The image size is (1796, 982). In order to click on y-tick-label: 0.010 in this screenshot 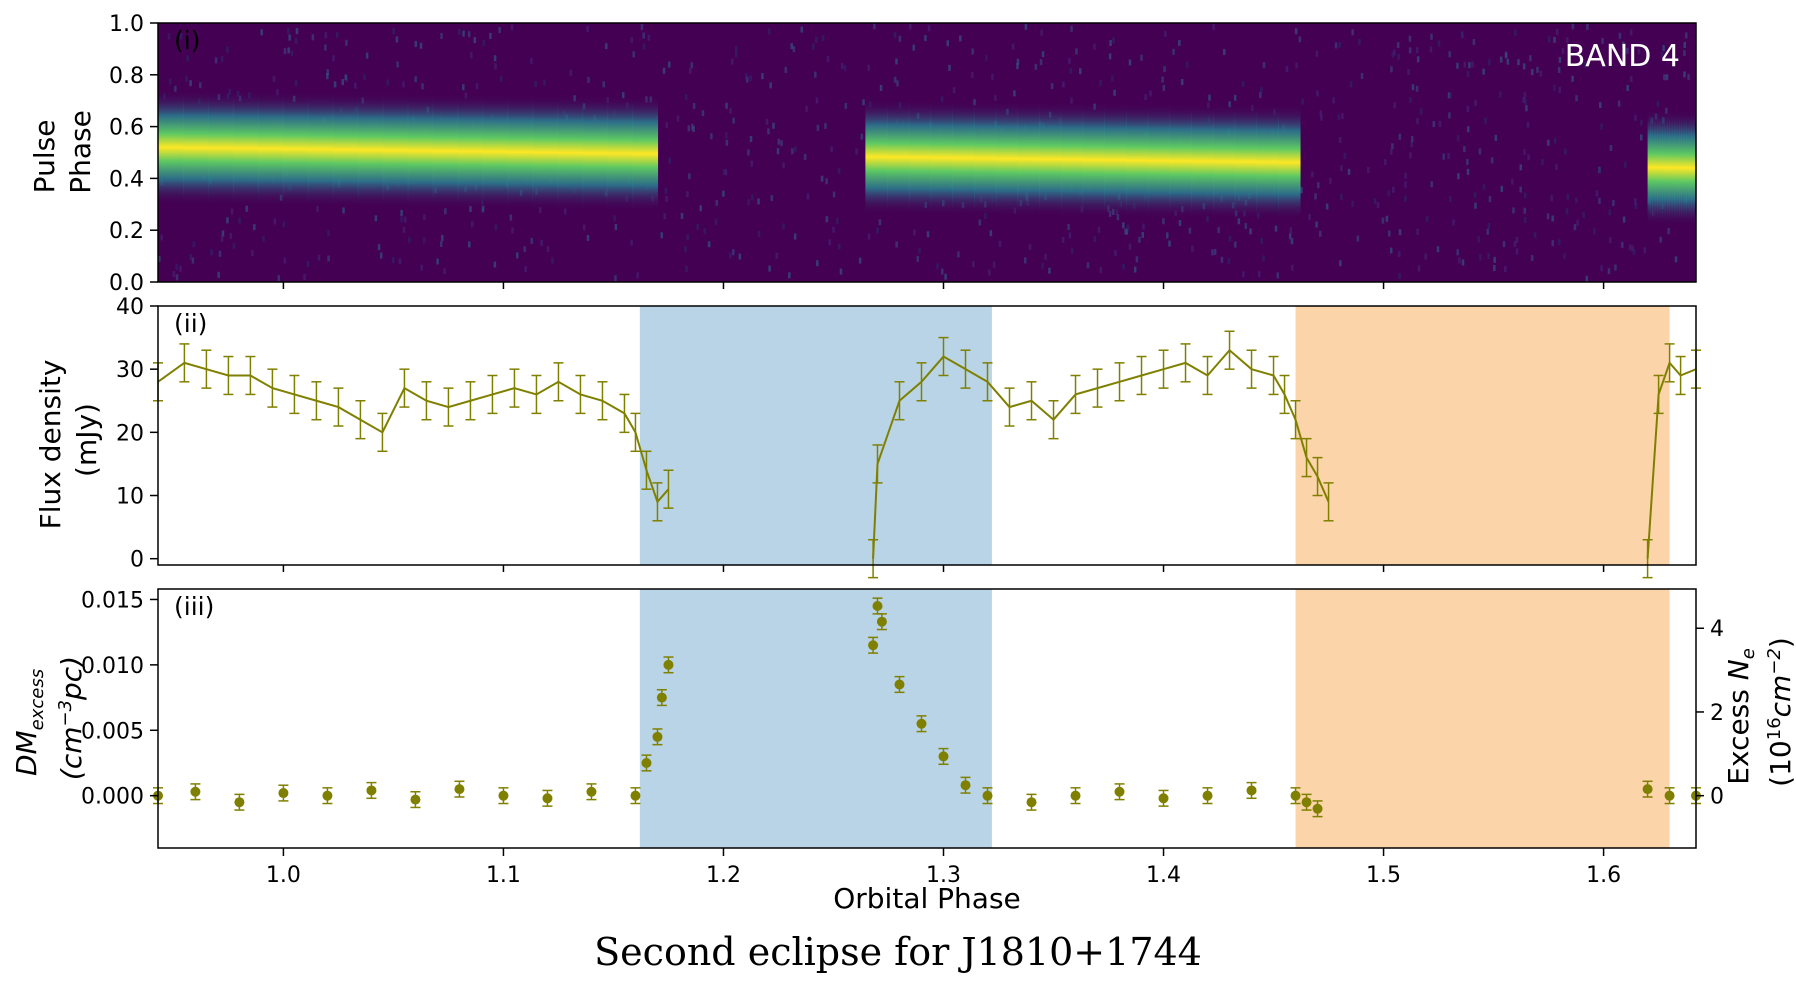, I will do `click(112, 666)`.